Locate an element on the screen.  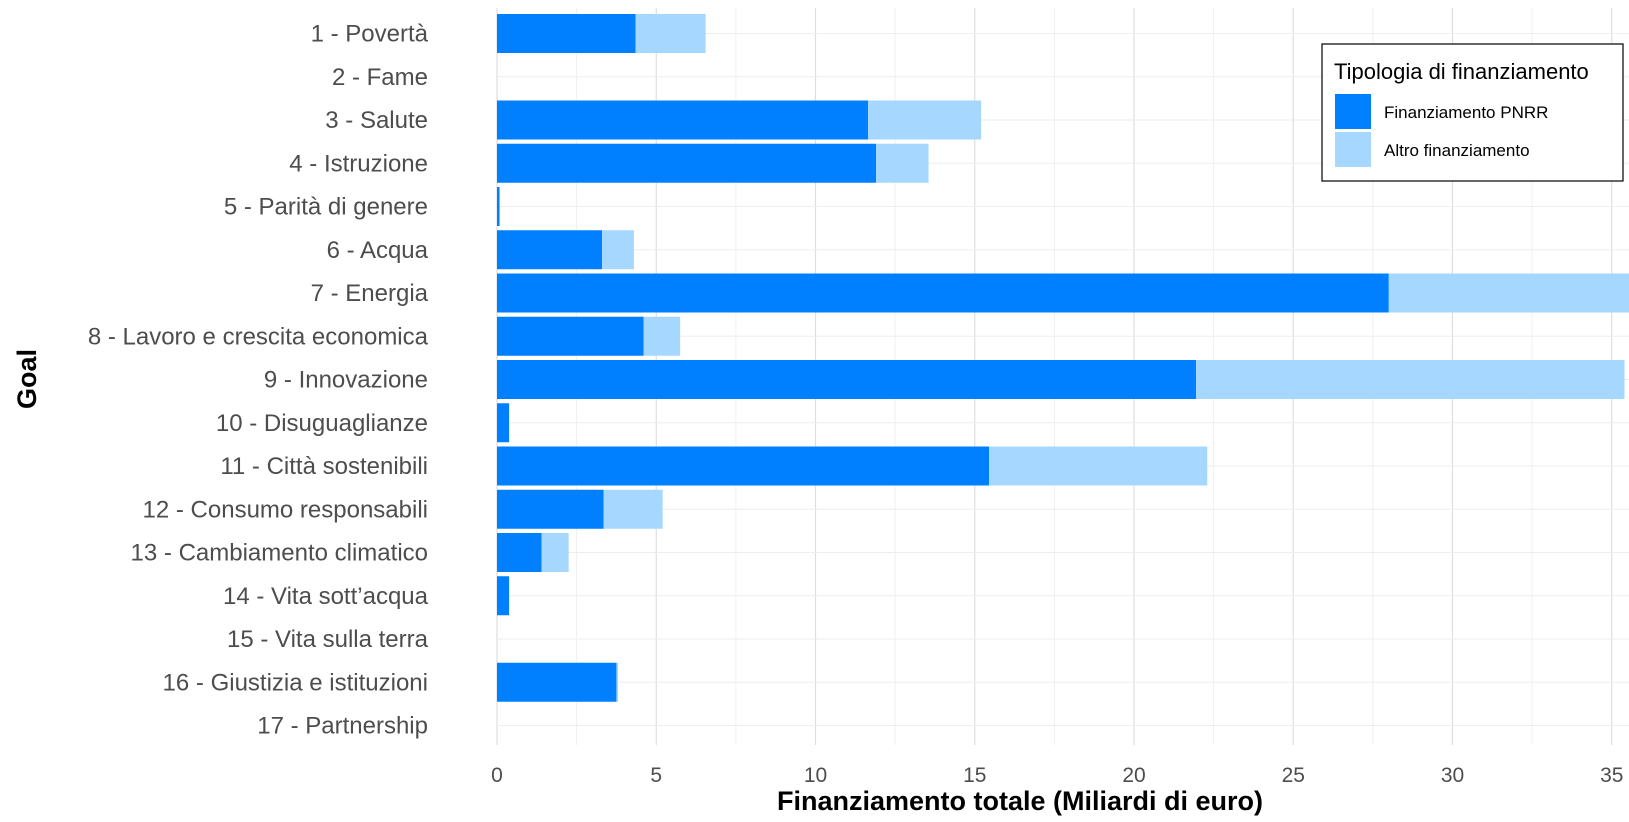
legend-box is located at coordinates (1472, 112).